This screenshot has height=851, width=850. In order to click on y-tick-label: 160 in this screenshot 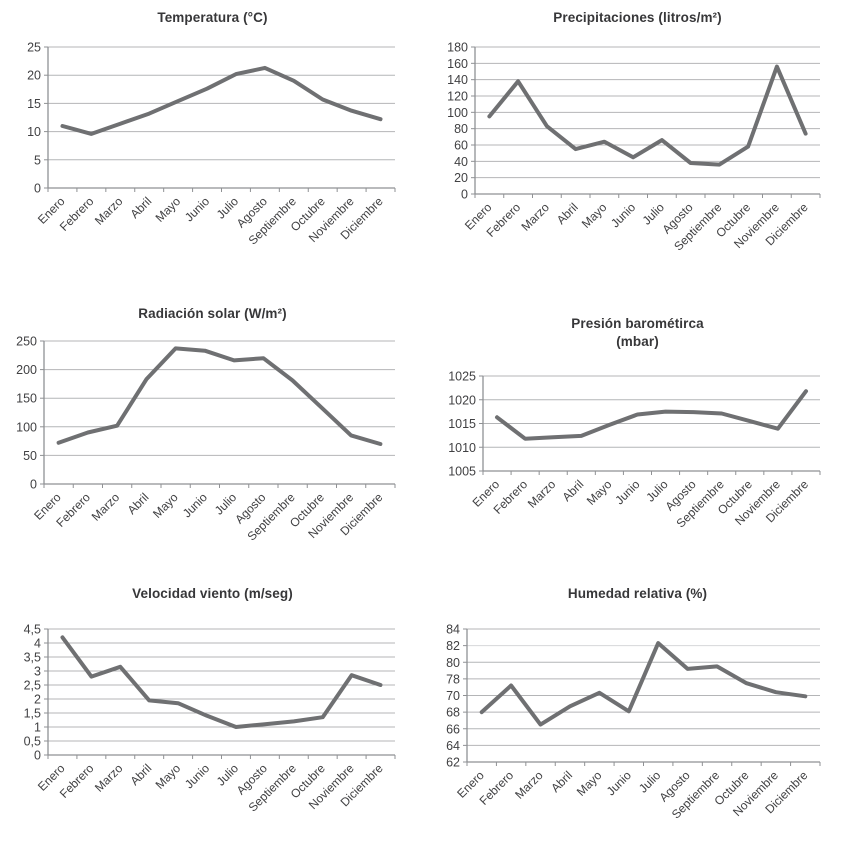, I will do `click(457, 64)`.